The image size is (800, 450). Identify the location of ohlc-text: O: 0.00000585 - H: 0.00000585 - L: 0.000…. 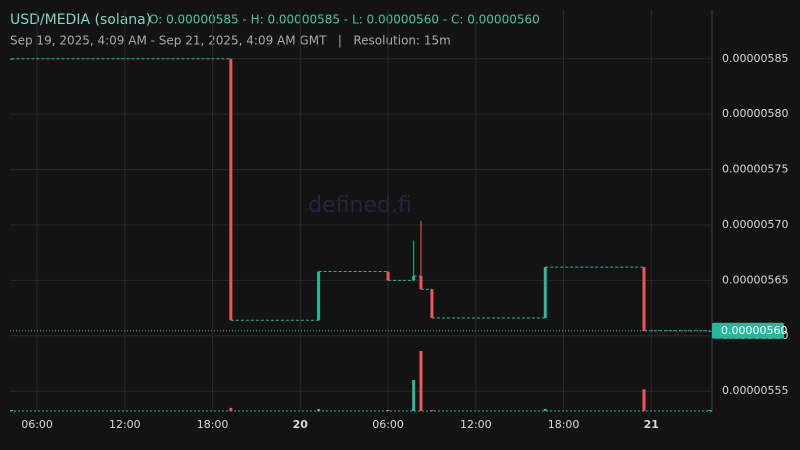
(344, 20).